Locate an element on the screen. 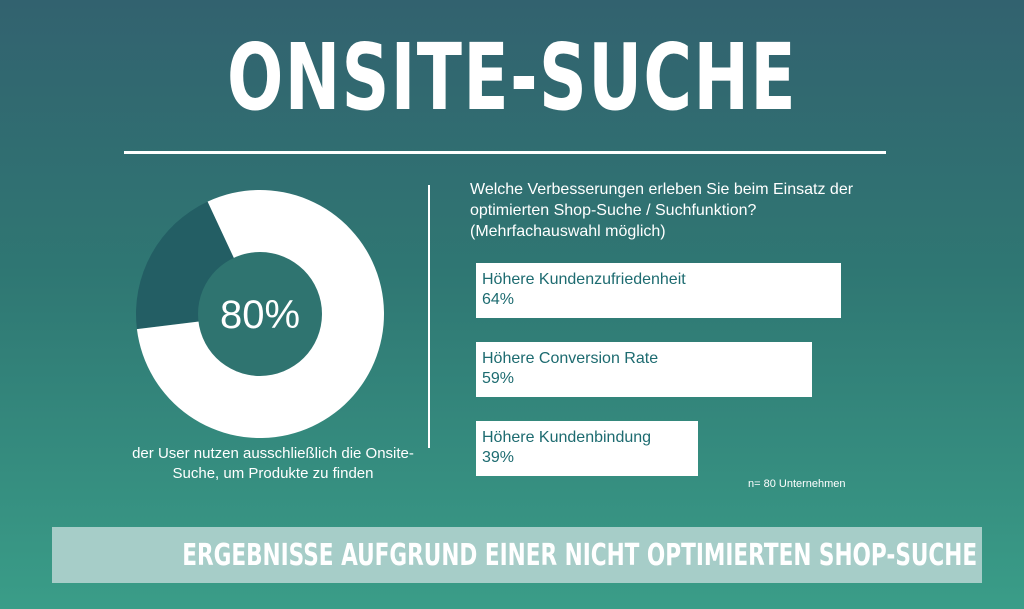  sample-size-note: n= 80 Unternehmen is located at coordinates (797, 484).